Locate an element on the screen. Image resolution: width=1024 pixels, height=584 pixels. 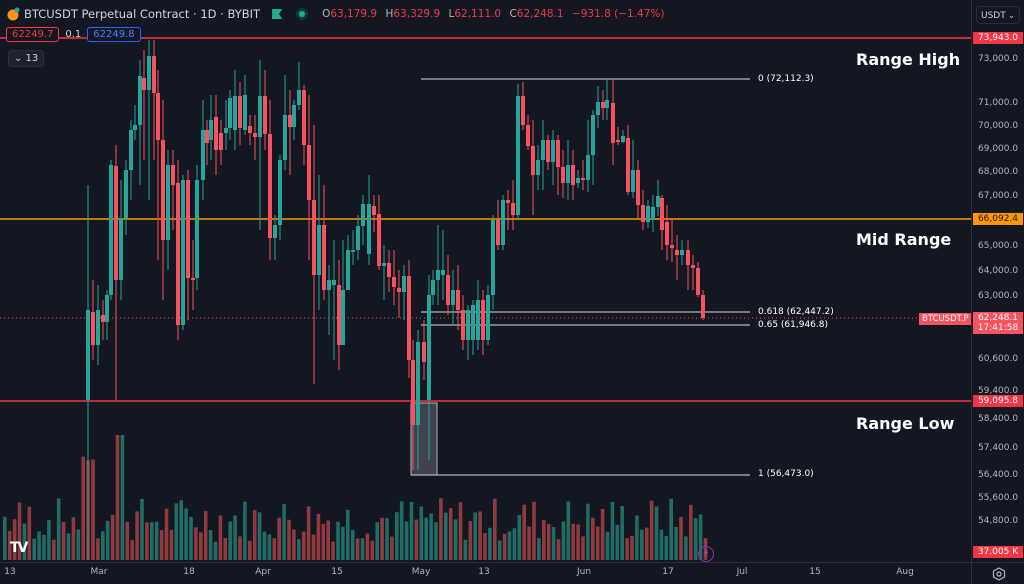
buy-button: 62249.8 is located at coordinates (114, 34).